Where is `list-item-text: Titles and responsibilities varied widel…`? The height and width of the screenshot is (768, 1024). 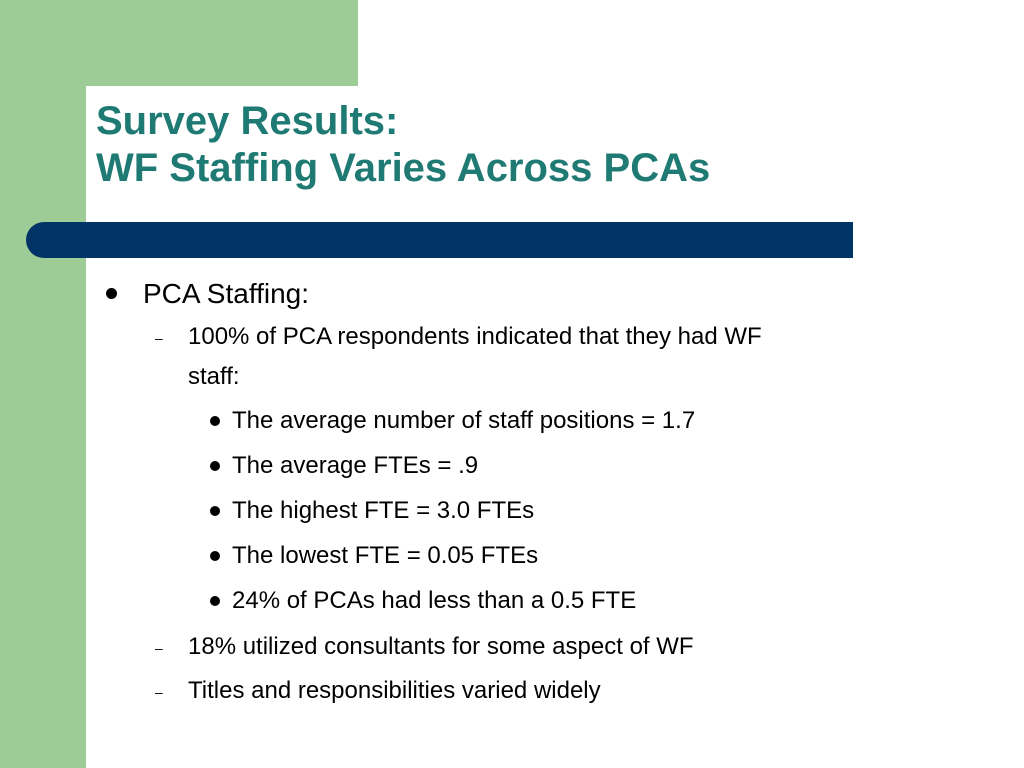
list-item-text: Titles and responsibilities varied widel… is located at coordinates (394, 690).